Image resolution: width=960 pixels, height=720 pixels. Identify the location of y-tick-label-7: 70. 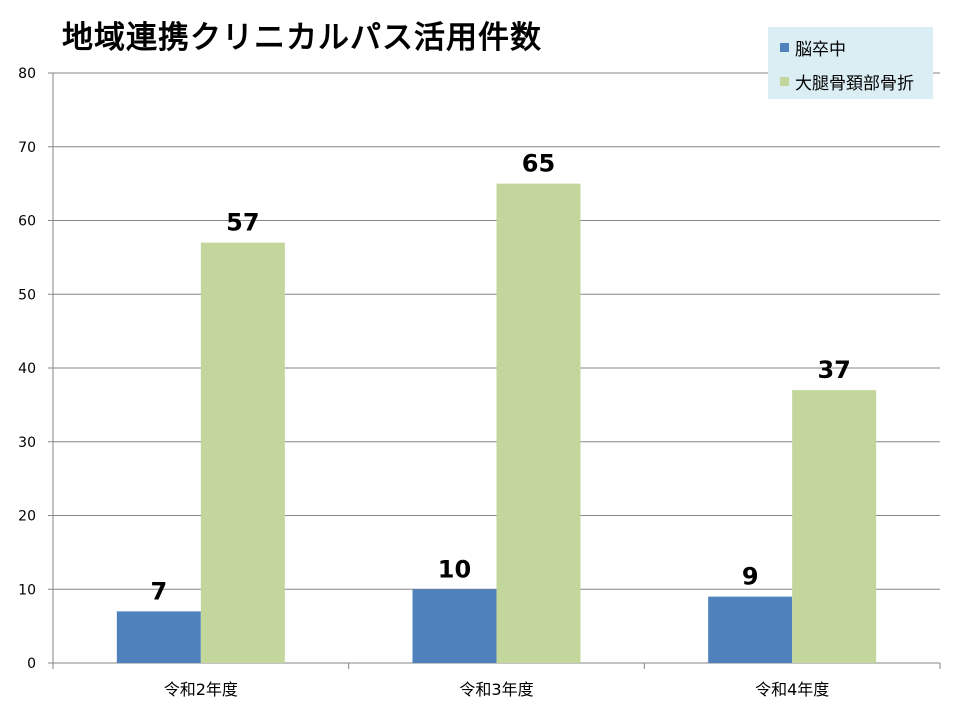
(27, 148).